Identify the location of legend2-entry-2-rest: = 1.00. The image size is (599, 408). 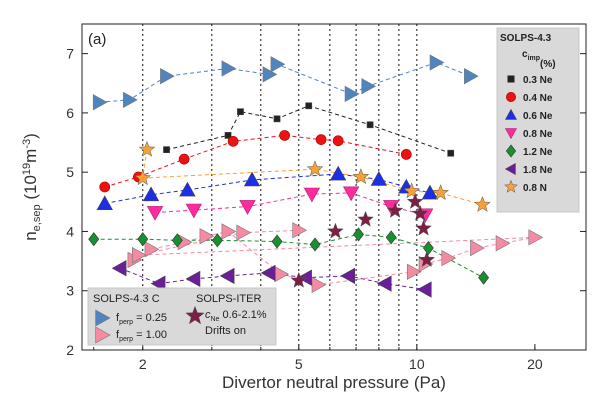
(150, 335).